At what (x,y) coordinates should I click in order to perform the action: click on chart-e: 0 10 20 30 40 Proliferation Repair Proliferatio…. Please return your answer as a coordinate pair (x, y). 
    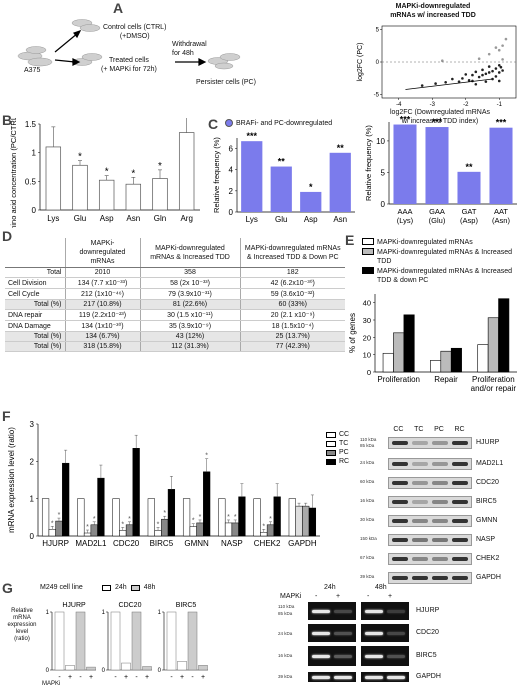
    Looking at the image, I should click on (432, 343).